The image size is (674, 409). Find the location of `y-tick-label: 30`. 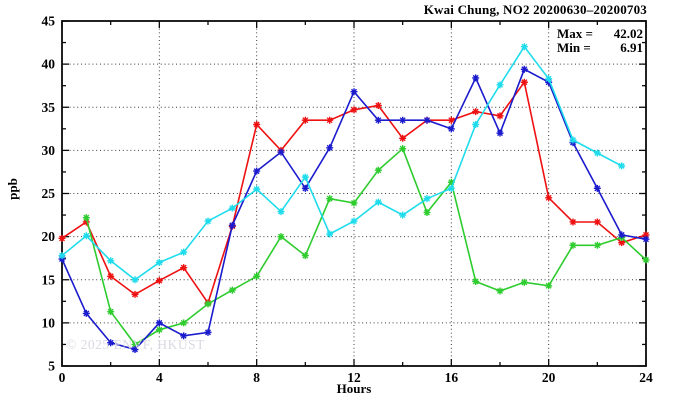

y-tick-label: 30 is located at coordinates (49, 150).